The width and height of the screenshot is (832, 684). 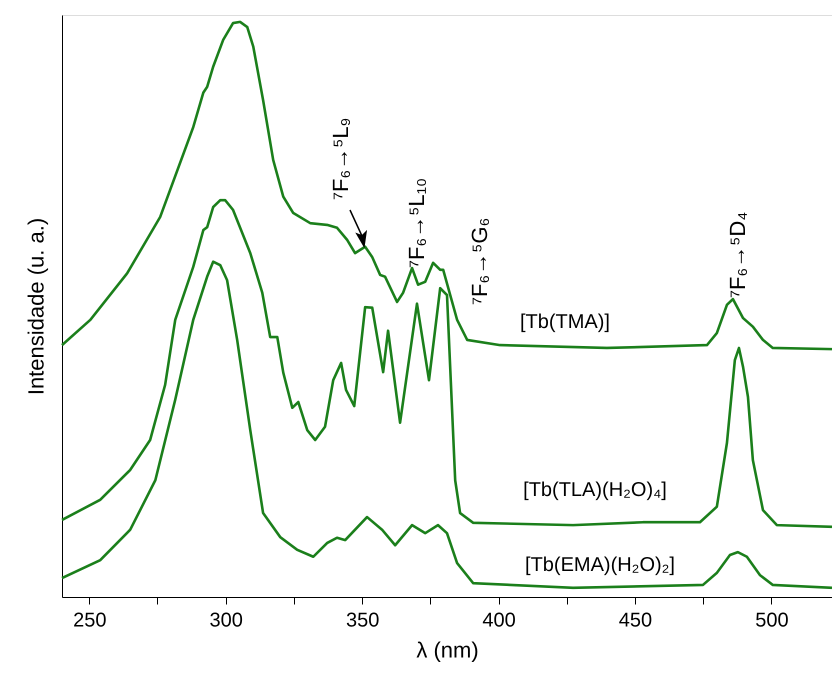 What do you see at coordinates (340, 159) in the screenshot?
I see `annotation: ⁷F₆→⁵L₉` at bounding box center [340, 159].